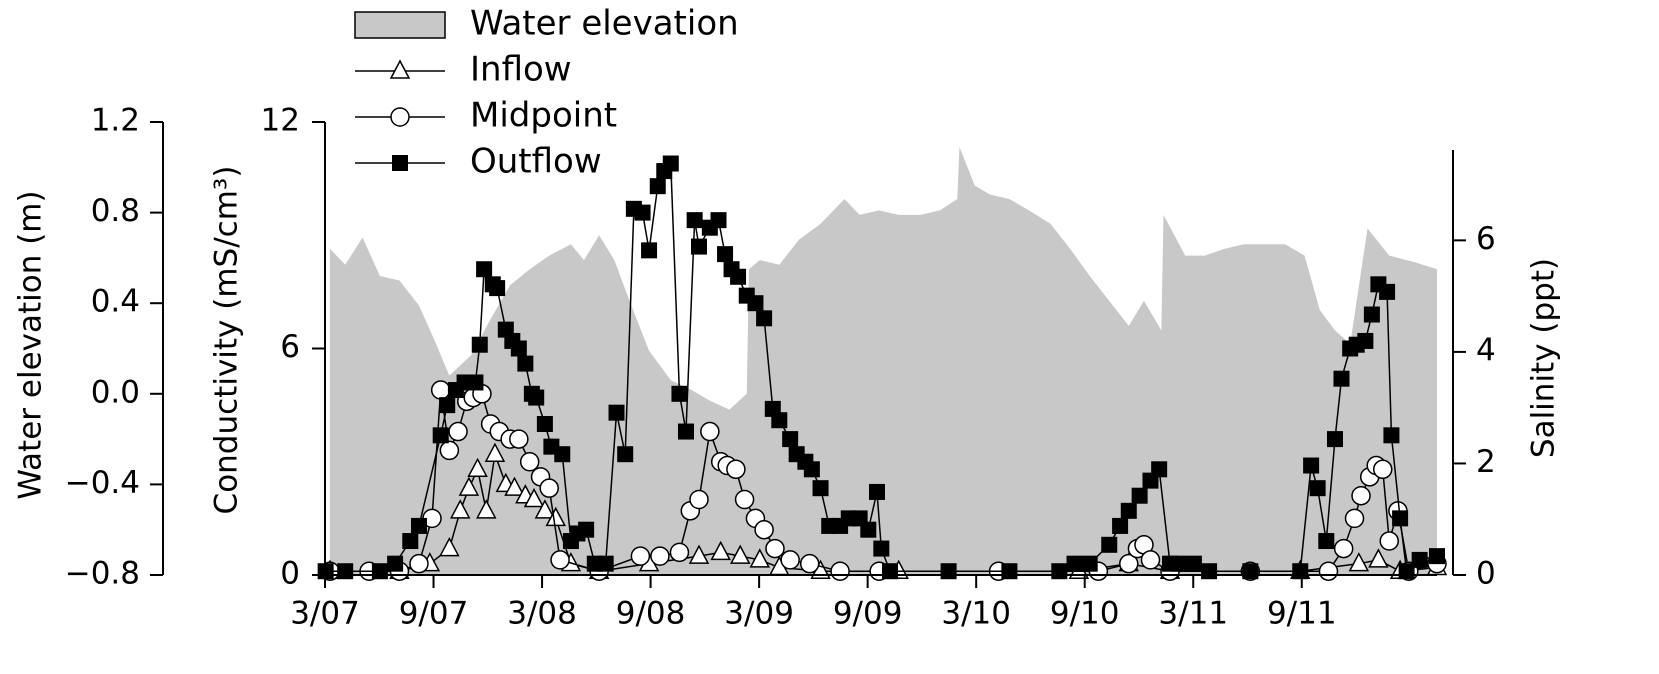  Describe the element at coordinates (325, 614) in the screenshot. I see `x-tick-label: 3/07` at that location.